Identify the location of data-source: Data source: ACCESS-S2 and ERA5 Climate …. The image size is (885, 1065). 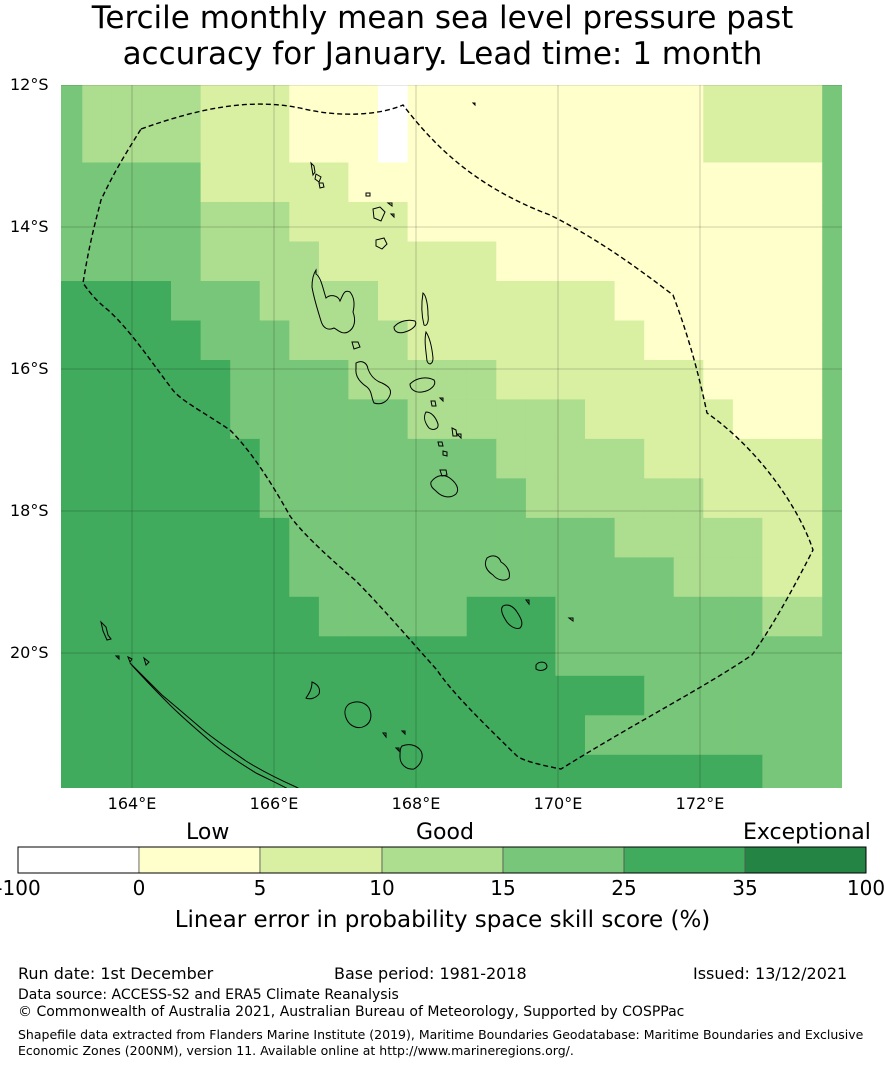
(208, 995).